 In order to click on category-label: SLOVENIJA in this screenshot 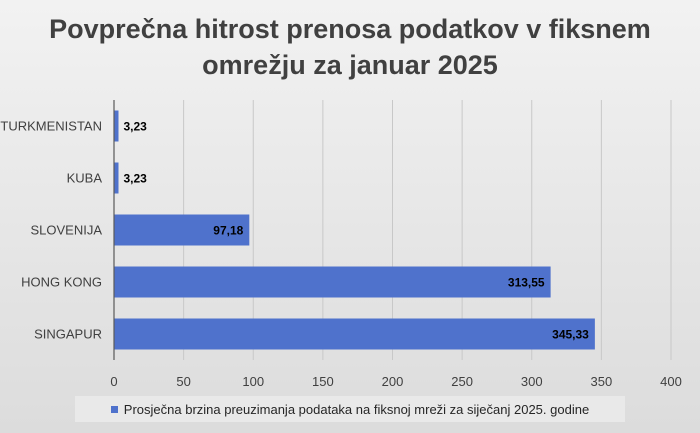, I will do `click(66, 230)`.